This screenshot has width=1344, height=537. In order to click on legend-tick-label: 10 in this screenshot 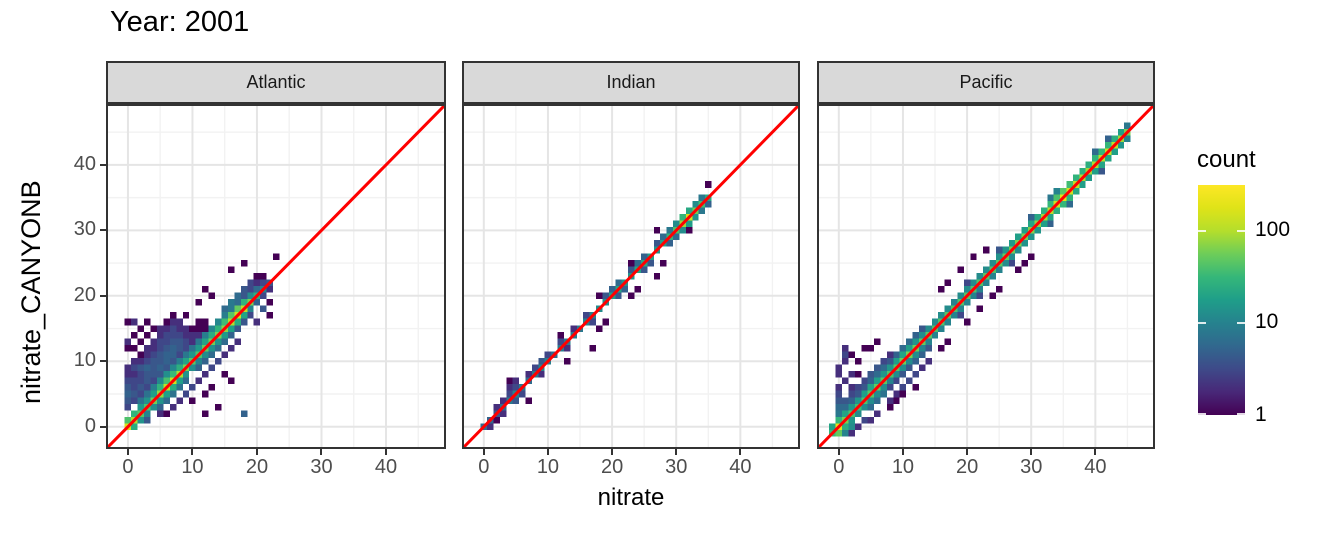, I will do `click(1267, 322)`.